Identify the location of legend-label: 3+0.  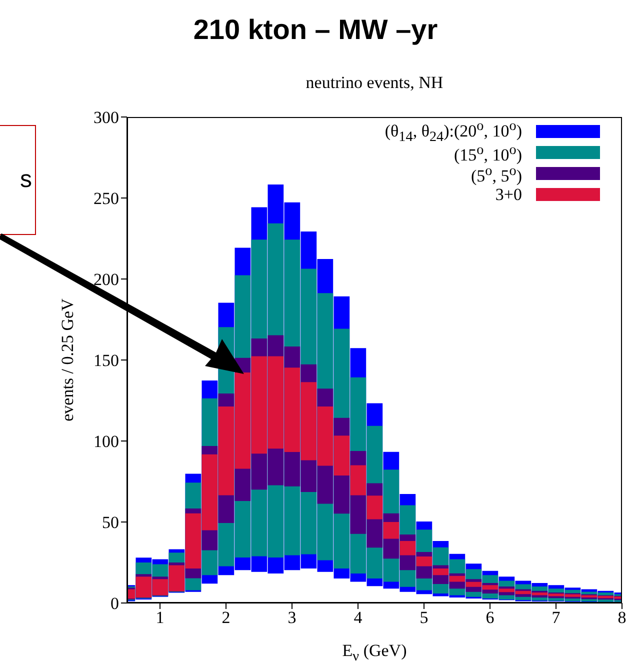
(508, 194).